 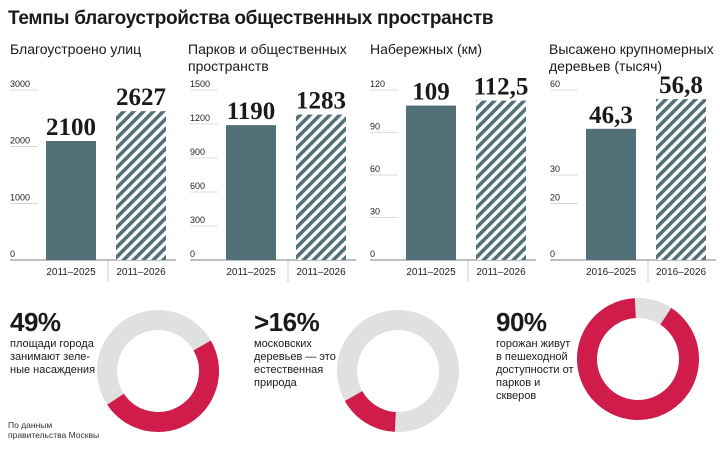 I want to click on category-label: 2016–2026, so click(x=681, y=272).